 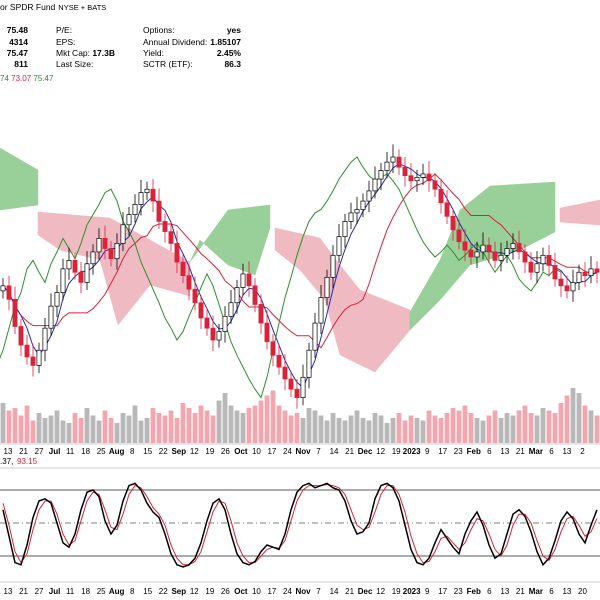 I want to click on eps-label: EPS:, so click(x=66, y=42).